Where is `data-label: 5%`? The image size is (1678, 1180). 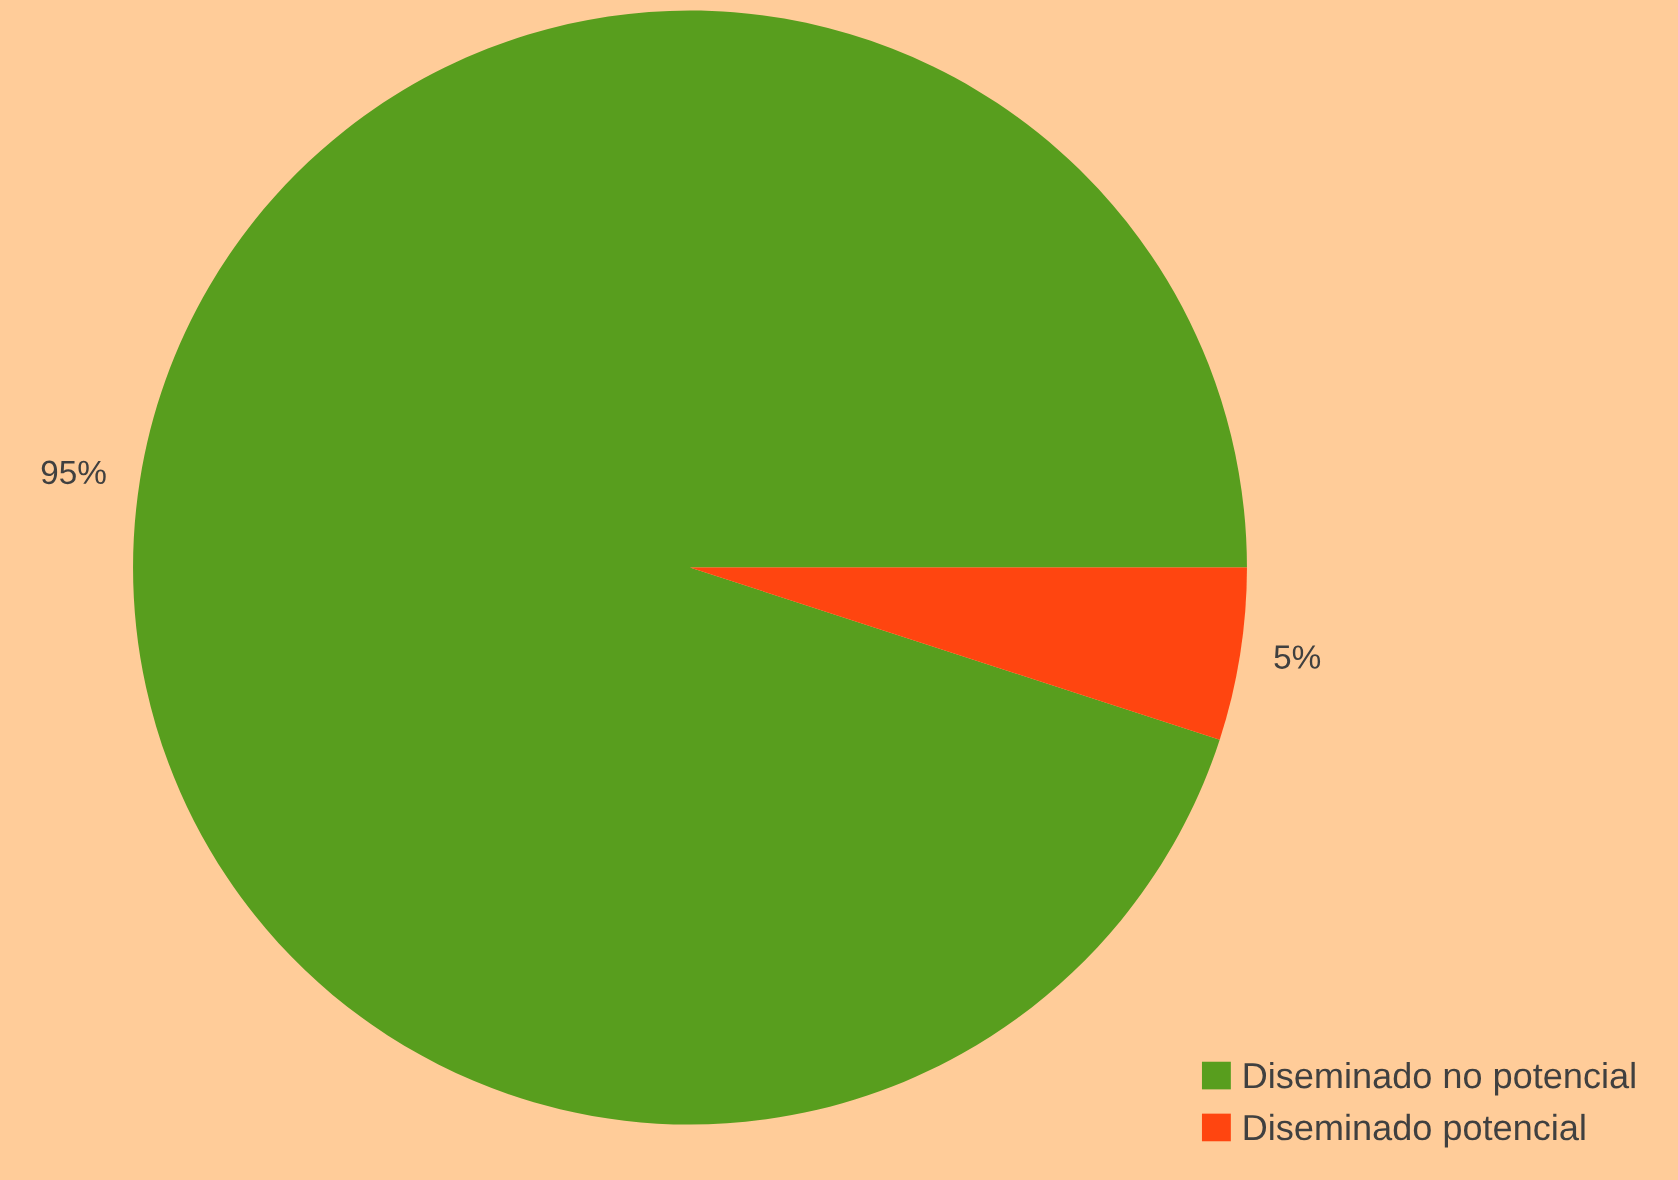 data-label: 5% is located at coordinates (1297, 657).